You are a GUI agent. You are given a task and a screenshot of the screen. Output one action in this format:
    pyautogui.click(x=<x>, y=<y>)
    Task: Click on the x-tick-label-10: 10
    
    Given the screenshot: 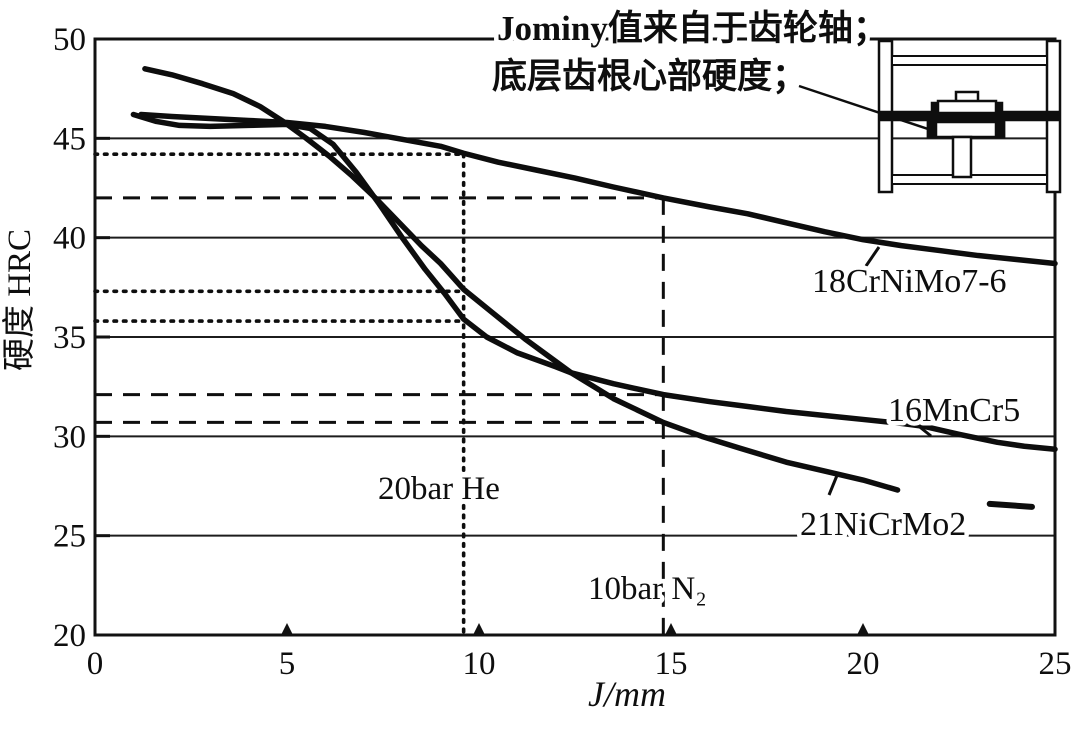 What is the action you would take?
    pyautogui.click(x=479, y=664)
    